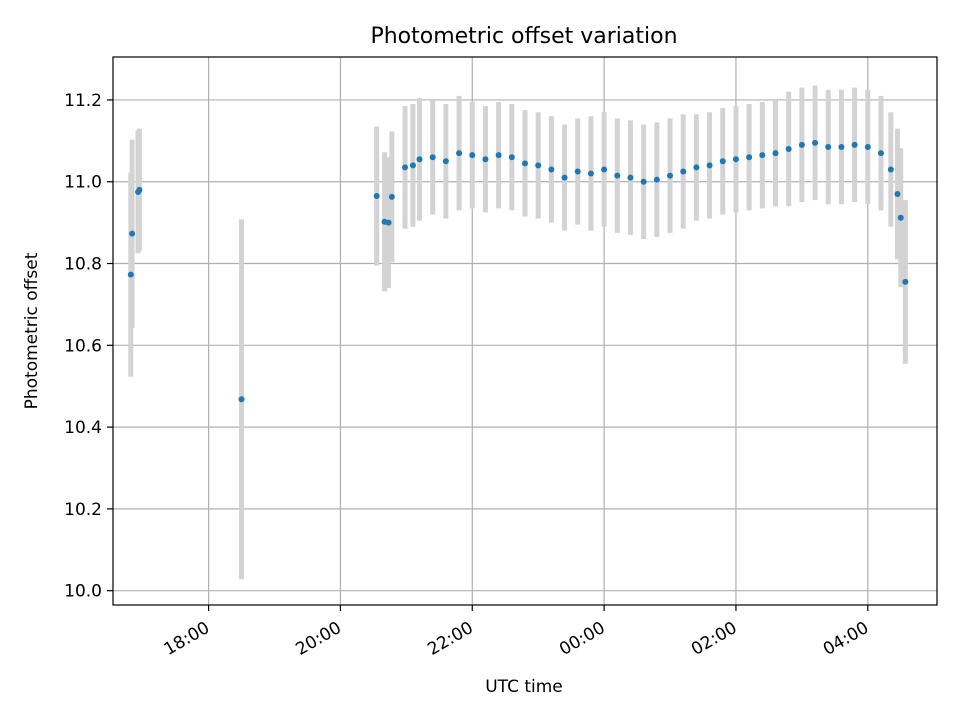 This screenshot has height=720, width=960. I want to click on x-axis-label: UTC time, so click(524, 687).